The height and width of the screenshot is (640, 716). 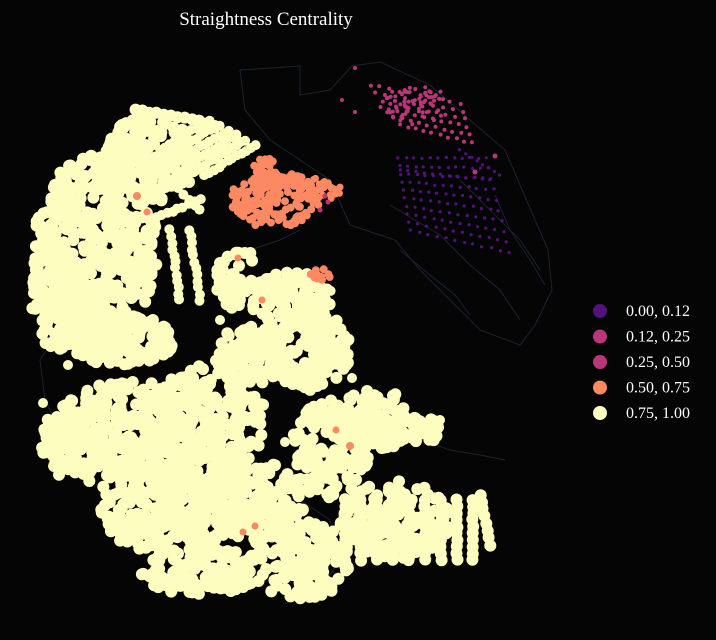 What do you see at coordinates (600, 362) in the screenshot?
I see `legend-marker` at bounding box center [600, 362].